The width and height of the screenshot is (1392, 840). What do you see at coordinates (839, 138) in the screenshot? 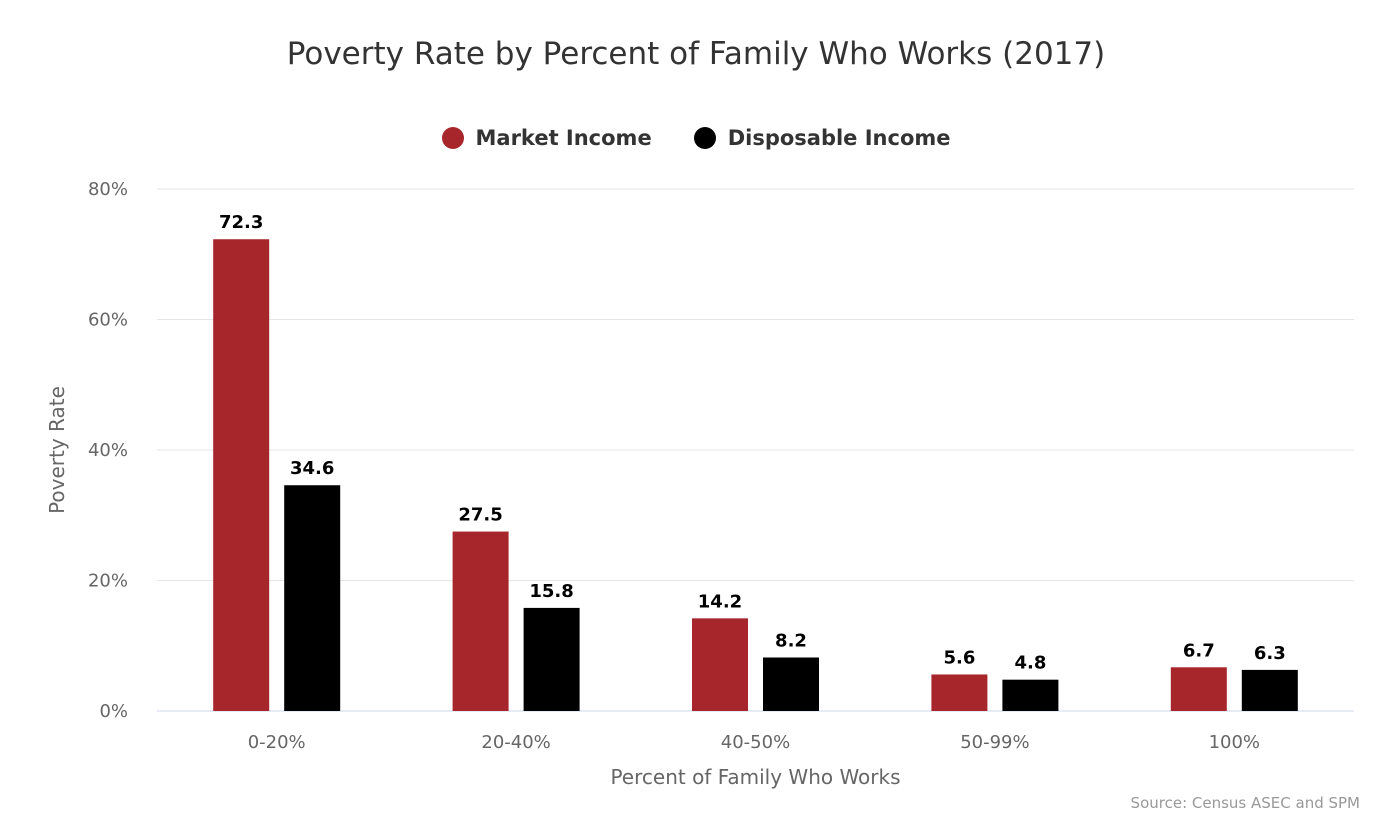
I see `legend-label: Disposable Income` at bounding box center [839, 138].